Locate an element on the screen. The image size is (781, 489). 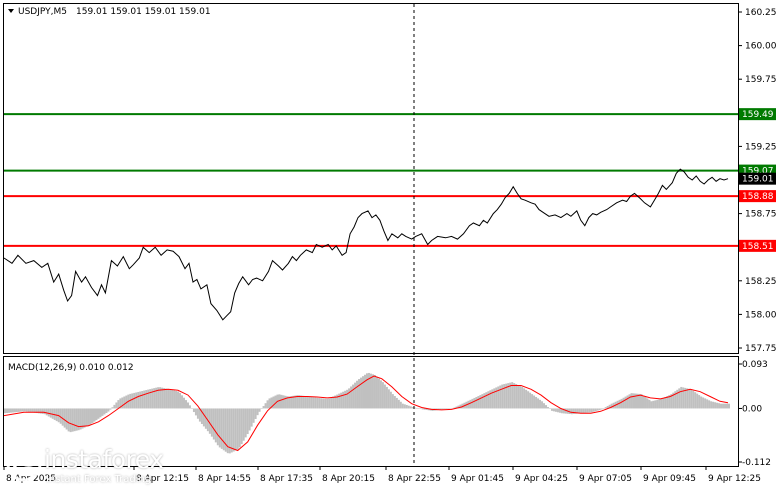
logo-icon is located at coordinates (24, 464).